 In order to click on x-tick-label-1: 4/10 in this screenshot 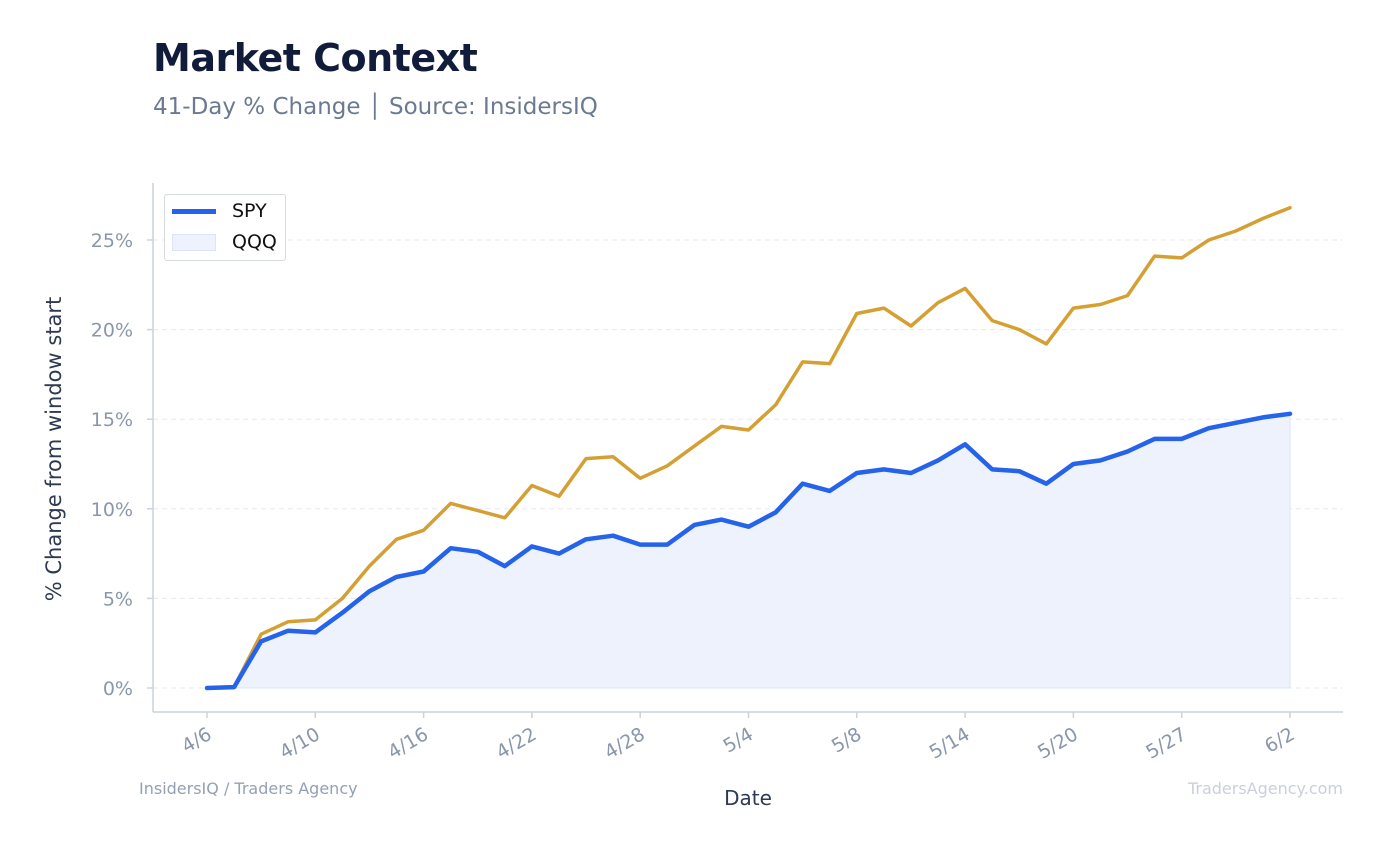, I will do `click(300, 743)`.